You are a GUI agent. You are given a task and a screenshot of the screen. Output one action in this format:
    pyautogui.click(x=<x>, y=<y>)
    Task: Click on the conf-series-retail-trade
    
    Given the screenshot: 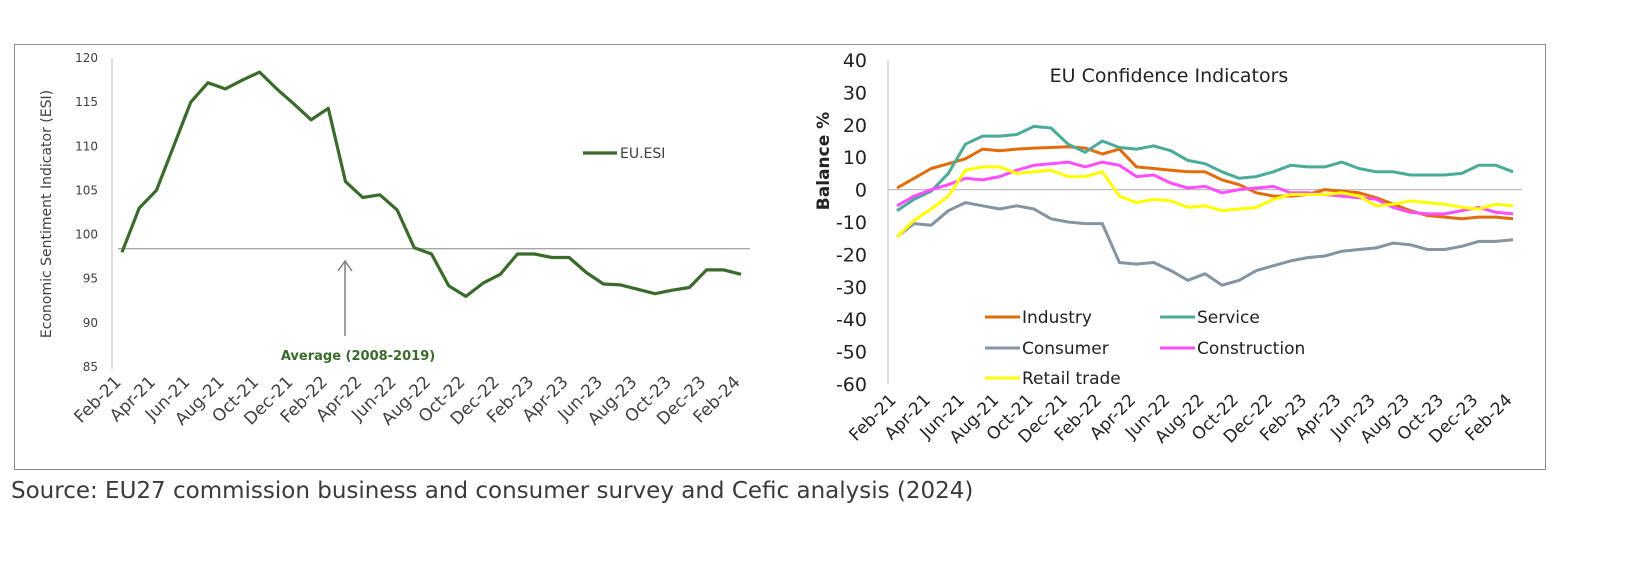 What is the action you would take?
    pyautogui.click(x=1204, y=201)
    